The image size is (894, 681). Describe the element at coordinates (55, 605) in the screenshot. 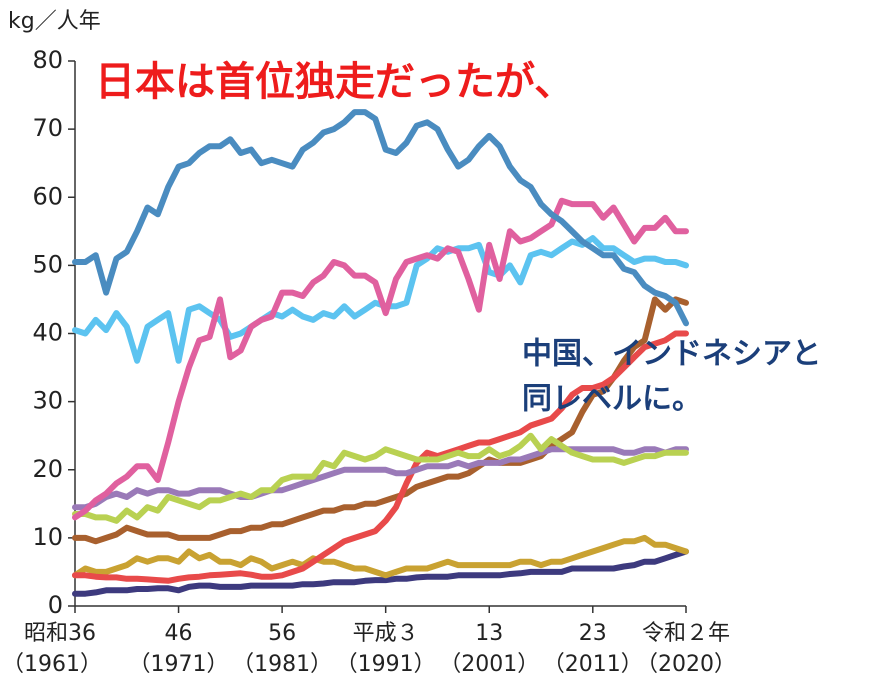

I see `y-tick-label: 0` at that location.